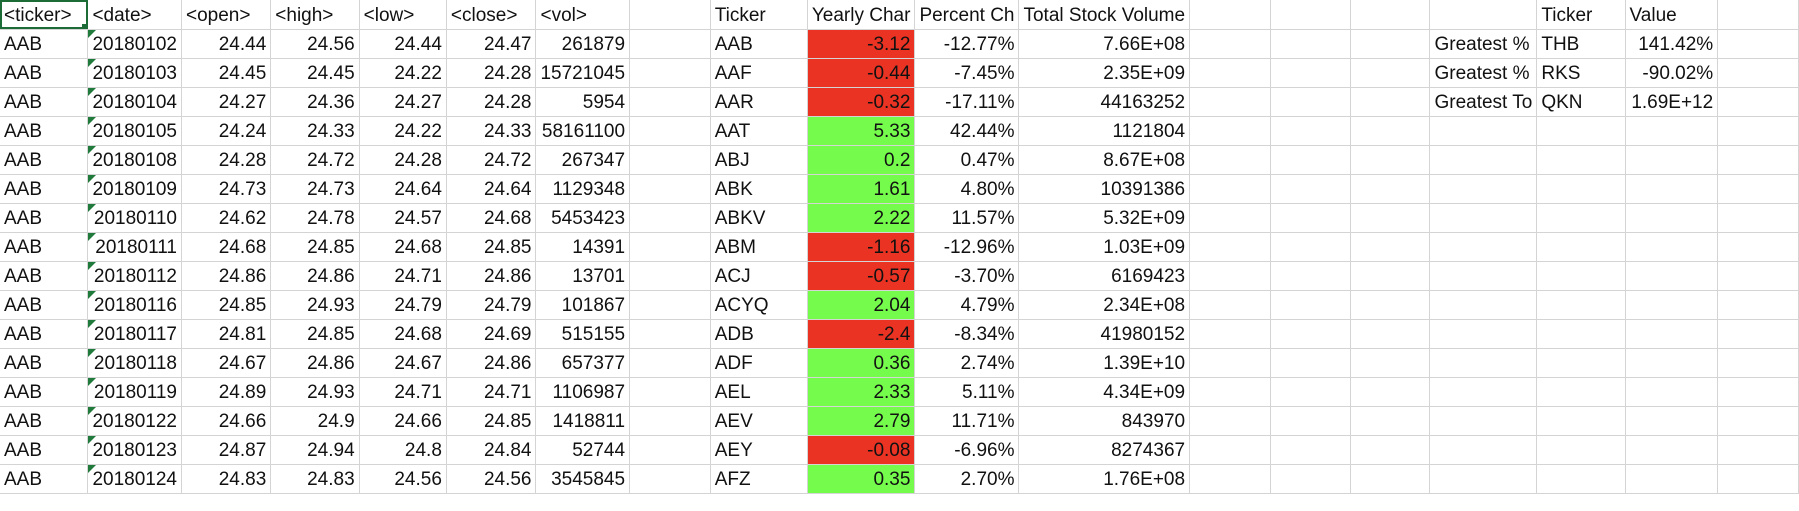 The image size is (1799, 511). I want to click on cell-F3: 24.28, so click(491, 73).